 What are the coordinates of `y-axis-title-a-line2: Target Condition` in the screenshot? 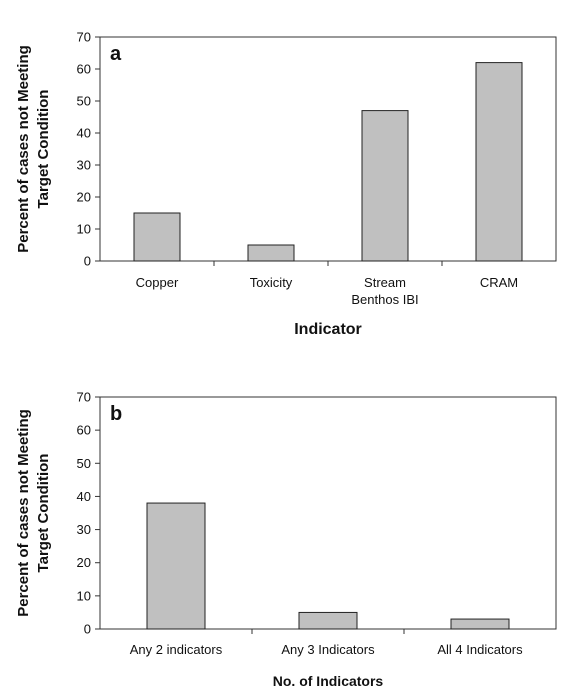 It's located at (43, 149).